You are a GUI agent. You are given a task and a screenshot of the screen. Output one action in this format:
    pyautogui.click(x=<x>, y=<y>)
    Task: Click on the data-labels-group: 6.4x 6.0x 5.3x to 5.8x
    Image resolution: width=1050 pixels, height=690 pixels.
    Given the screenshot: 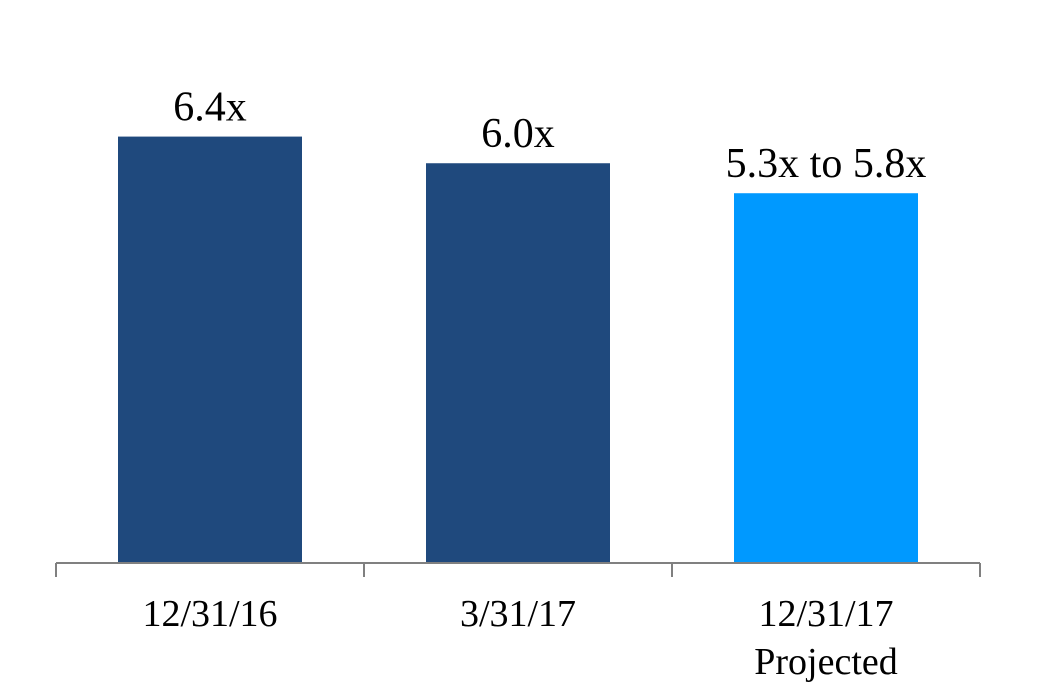 What is the action you would take?
    pyautogui.click(x=549, y=136)
    